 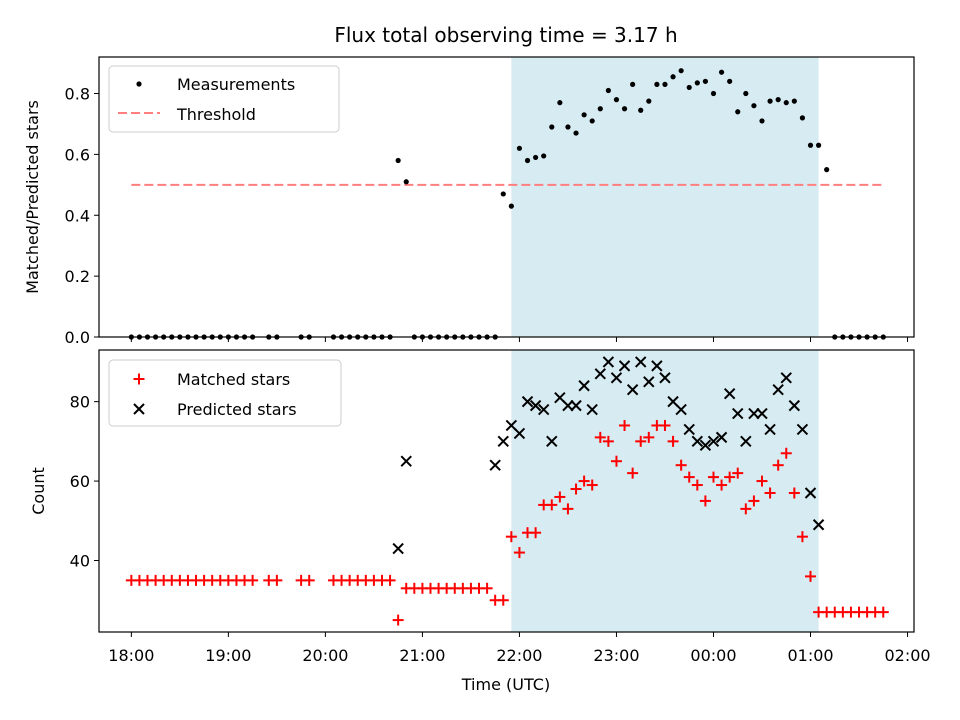 I want to click on legend-predicted-marker, so click(x=139, y=409).